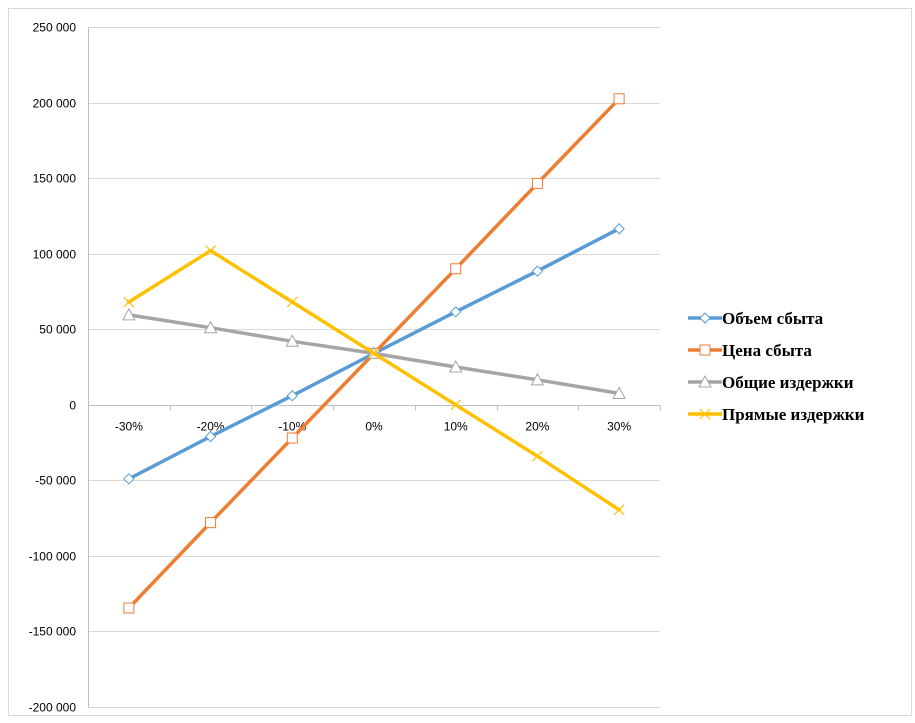  What do you see at coordinates (374, 427) in the screenshot?
I see `x-tick-label: 0%` at bounding box center [374, 427].